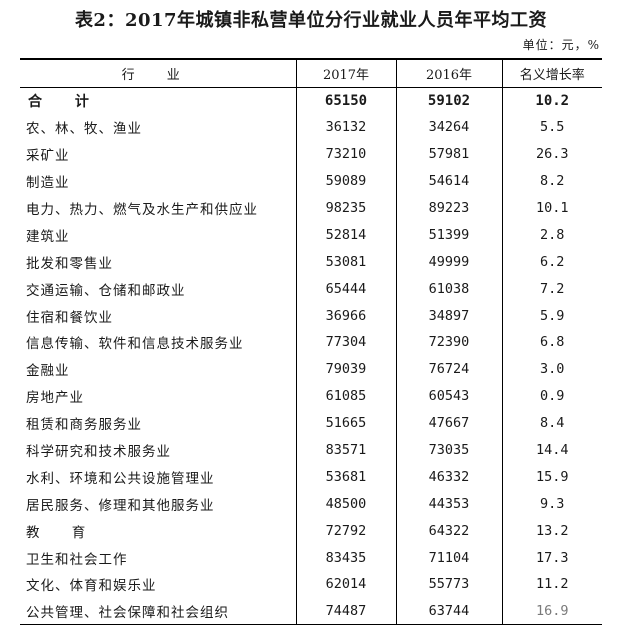 The height and width of the screenshot is (634, 622). What do you see at coordinates (346, 477) in the screenshot?
I see `value-2017-cell: 53681` at bounding box center [346, 477].